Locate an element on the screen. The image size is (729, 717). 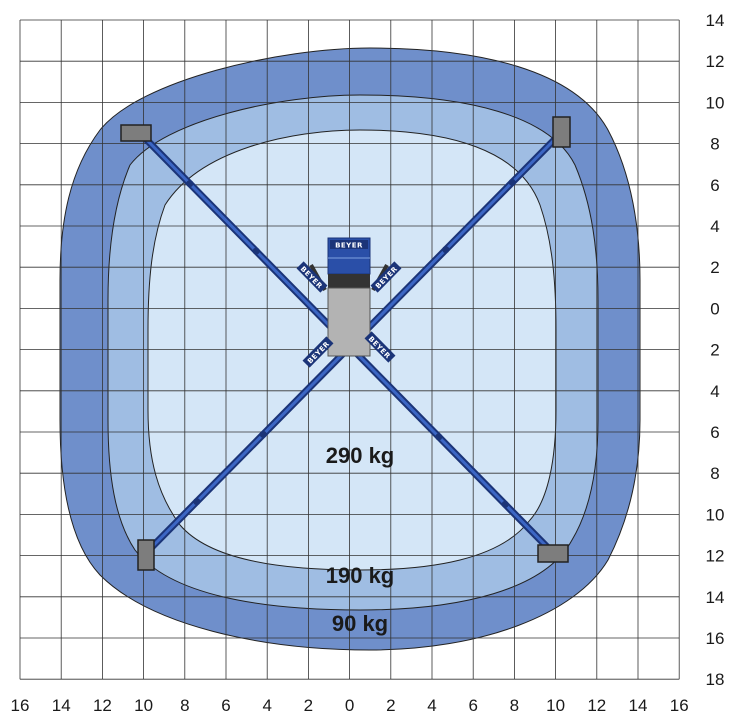
zone-labels: 290 kg 190 kg 90 kg is located at coordinates (360, 539).